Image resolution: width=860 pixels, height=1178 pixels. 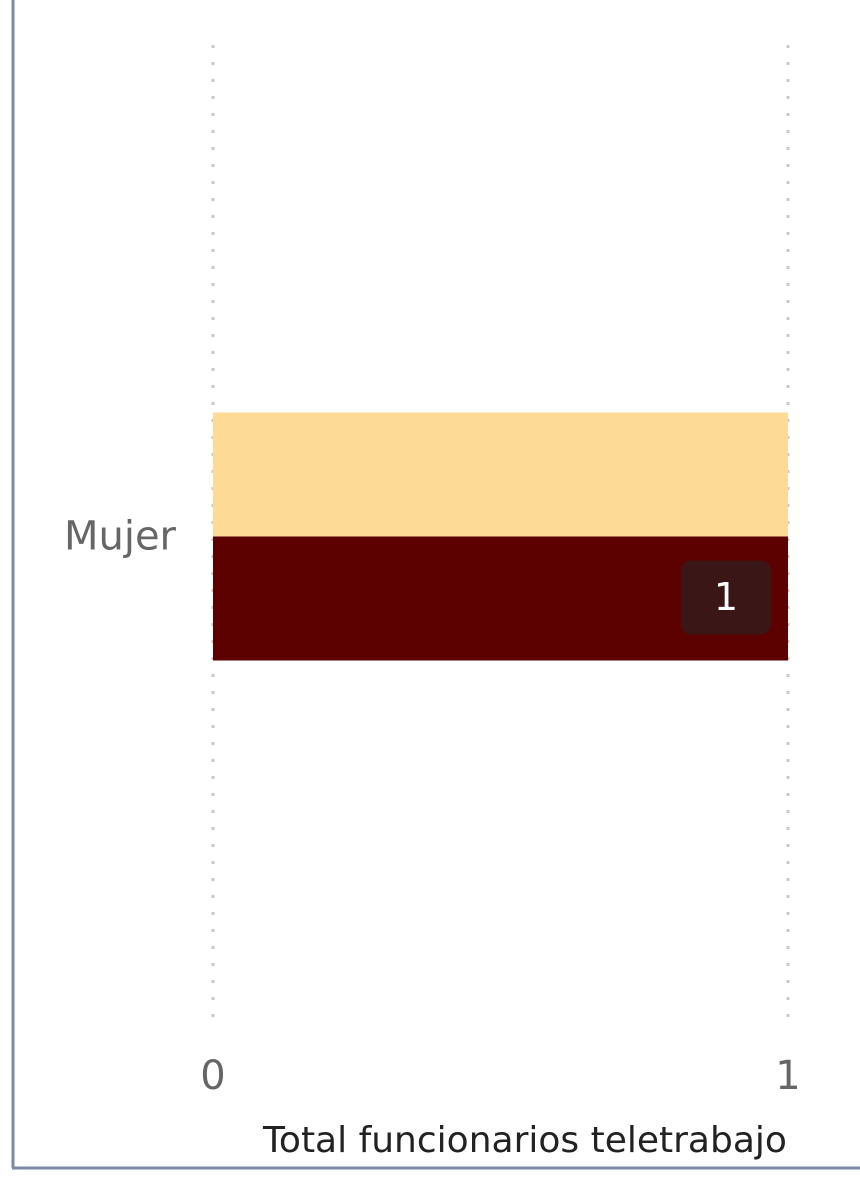 I want to click on x-tick-label: 0, so click(x=212, y=1076).